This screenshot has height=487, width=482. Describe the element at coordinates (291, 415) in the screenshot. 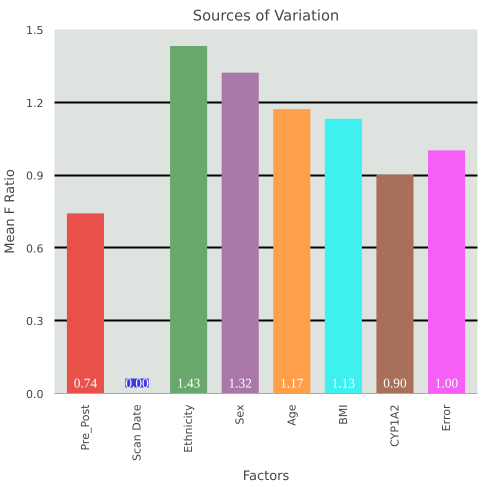

I see `x-tick-label: Age` at that location.